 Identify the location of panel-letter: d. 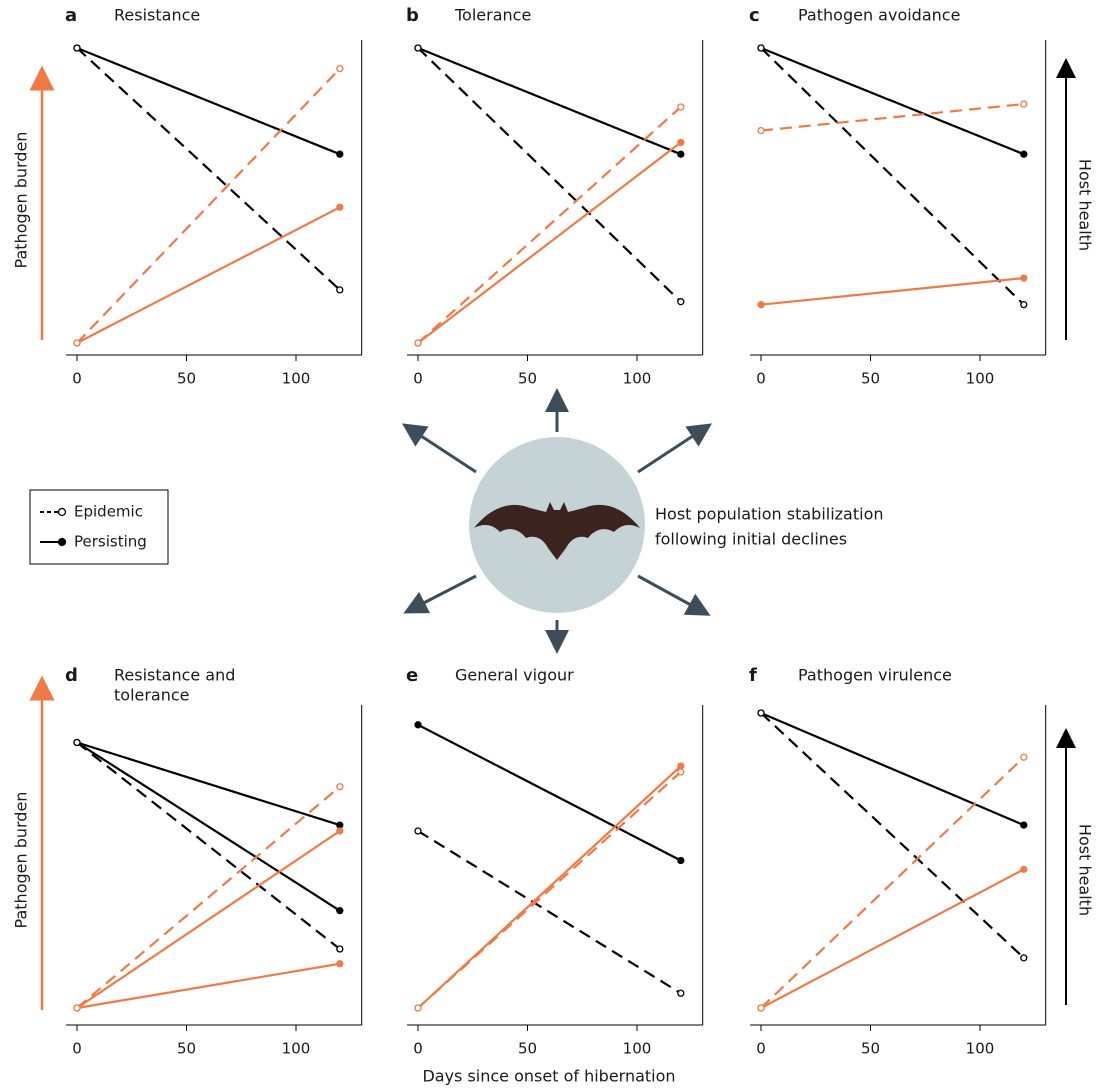
(71, 675).